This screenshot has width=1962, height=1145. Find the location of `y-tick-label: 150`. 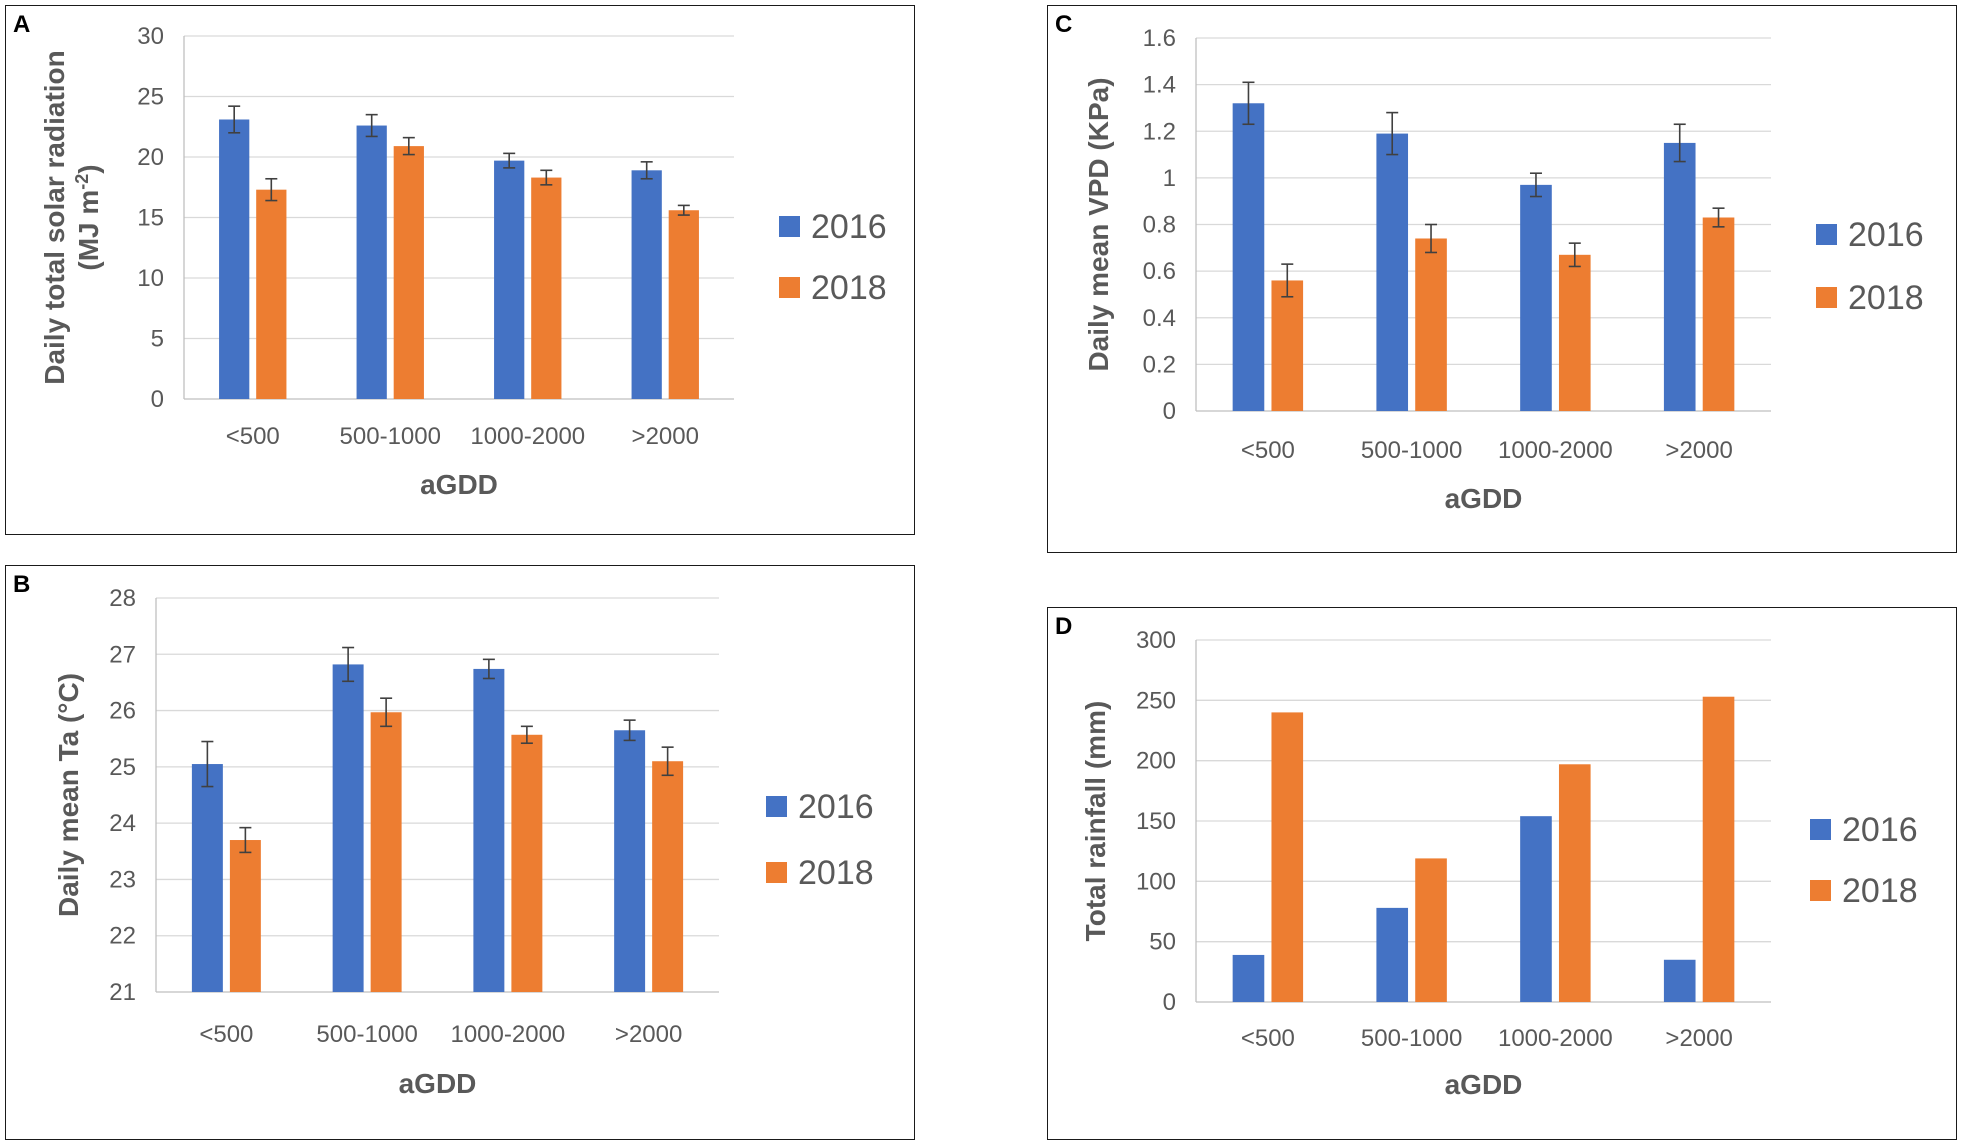

y-tick-label: 150 is located at coordinates (1156, 821).